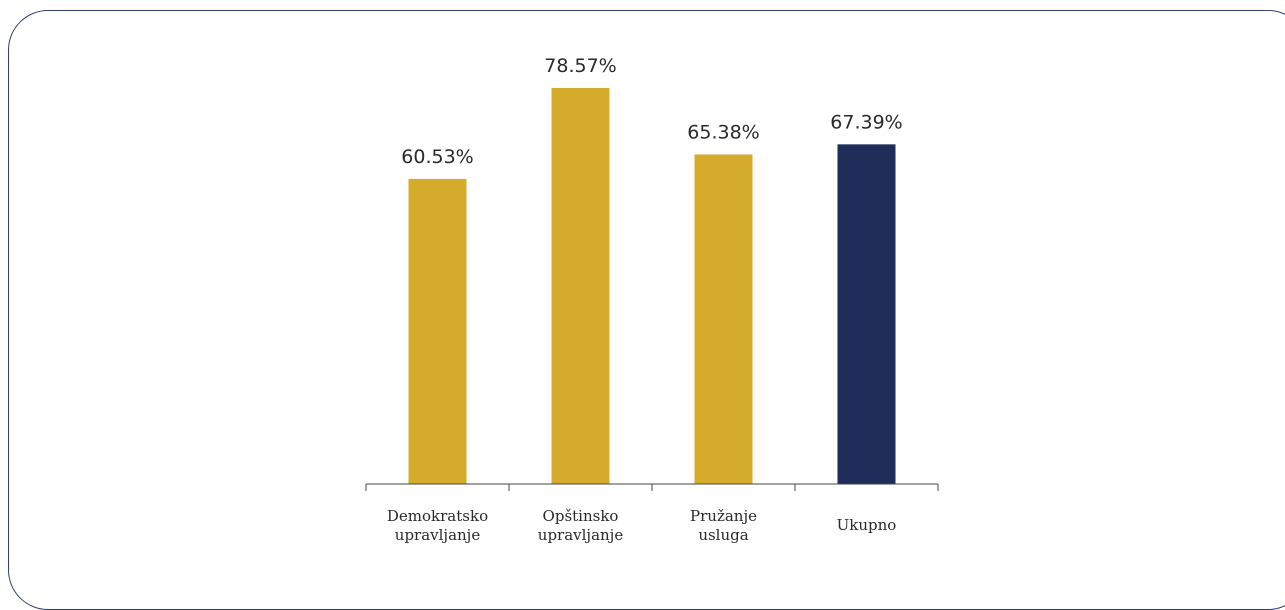 The width and height of the screenshot is (1285, 610). I want to click on category-label-2: Pružanje usluga, so click(723, 525).